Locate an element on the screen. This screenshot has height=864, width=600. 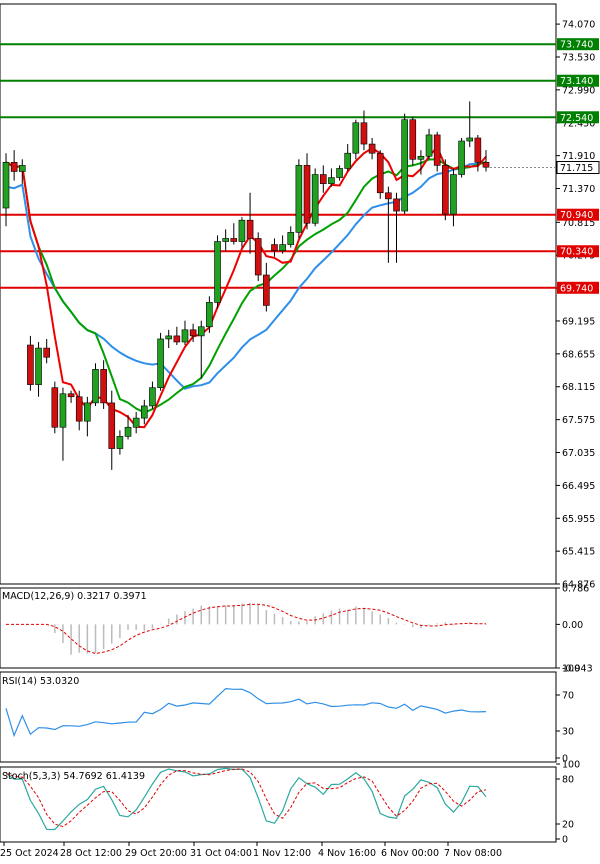
x-tick-label: 29 Oct 20:00 is located at coordinates (156, 853).